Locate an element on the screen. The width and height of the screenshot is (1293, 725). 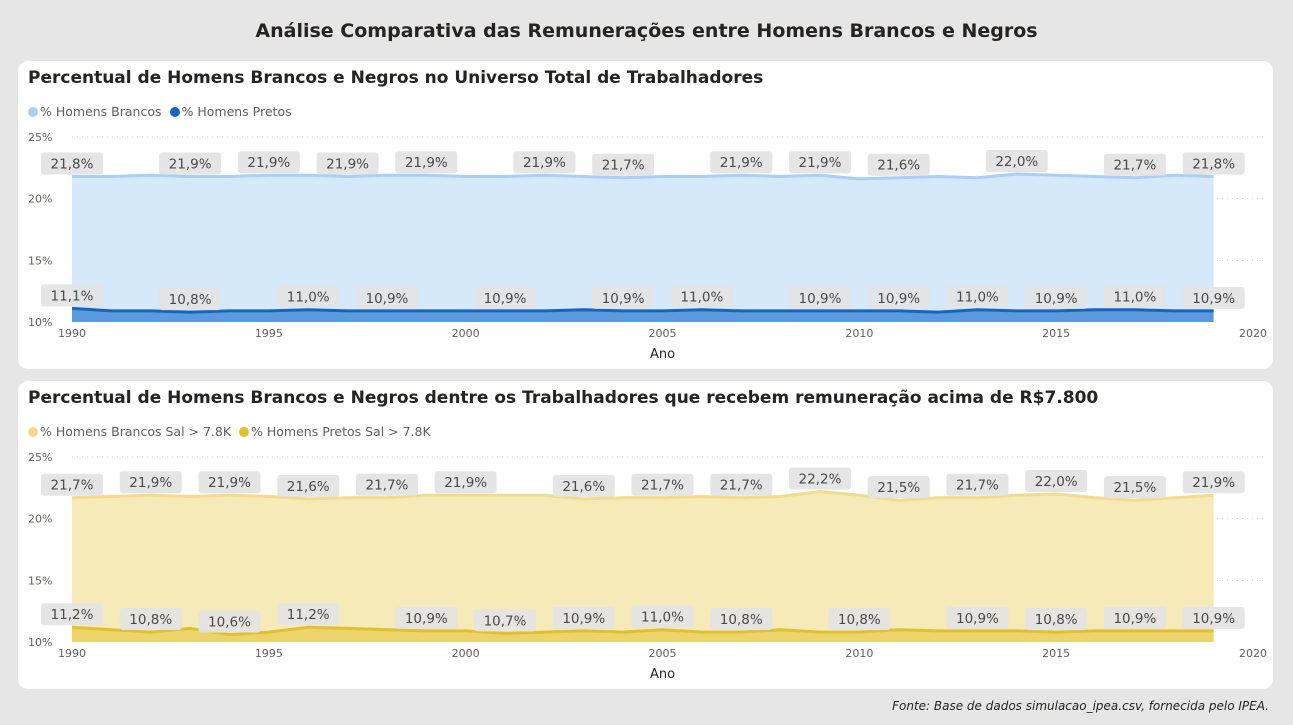
x-tick-label: 2015 is located at coordinates (1056, 653).